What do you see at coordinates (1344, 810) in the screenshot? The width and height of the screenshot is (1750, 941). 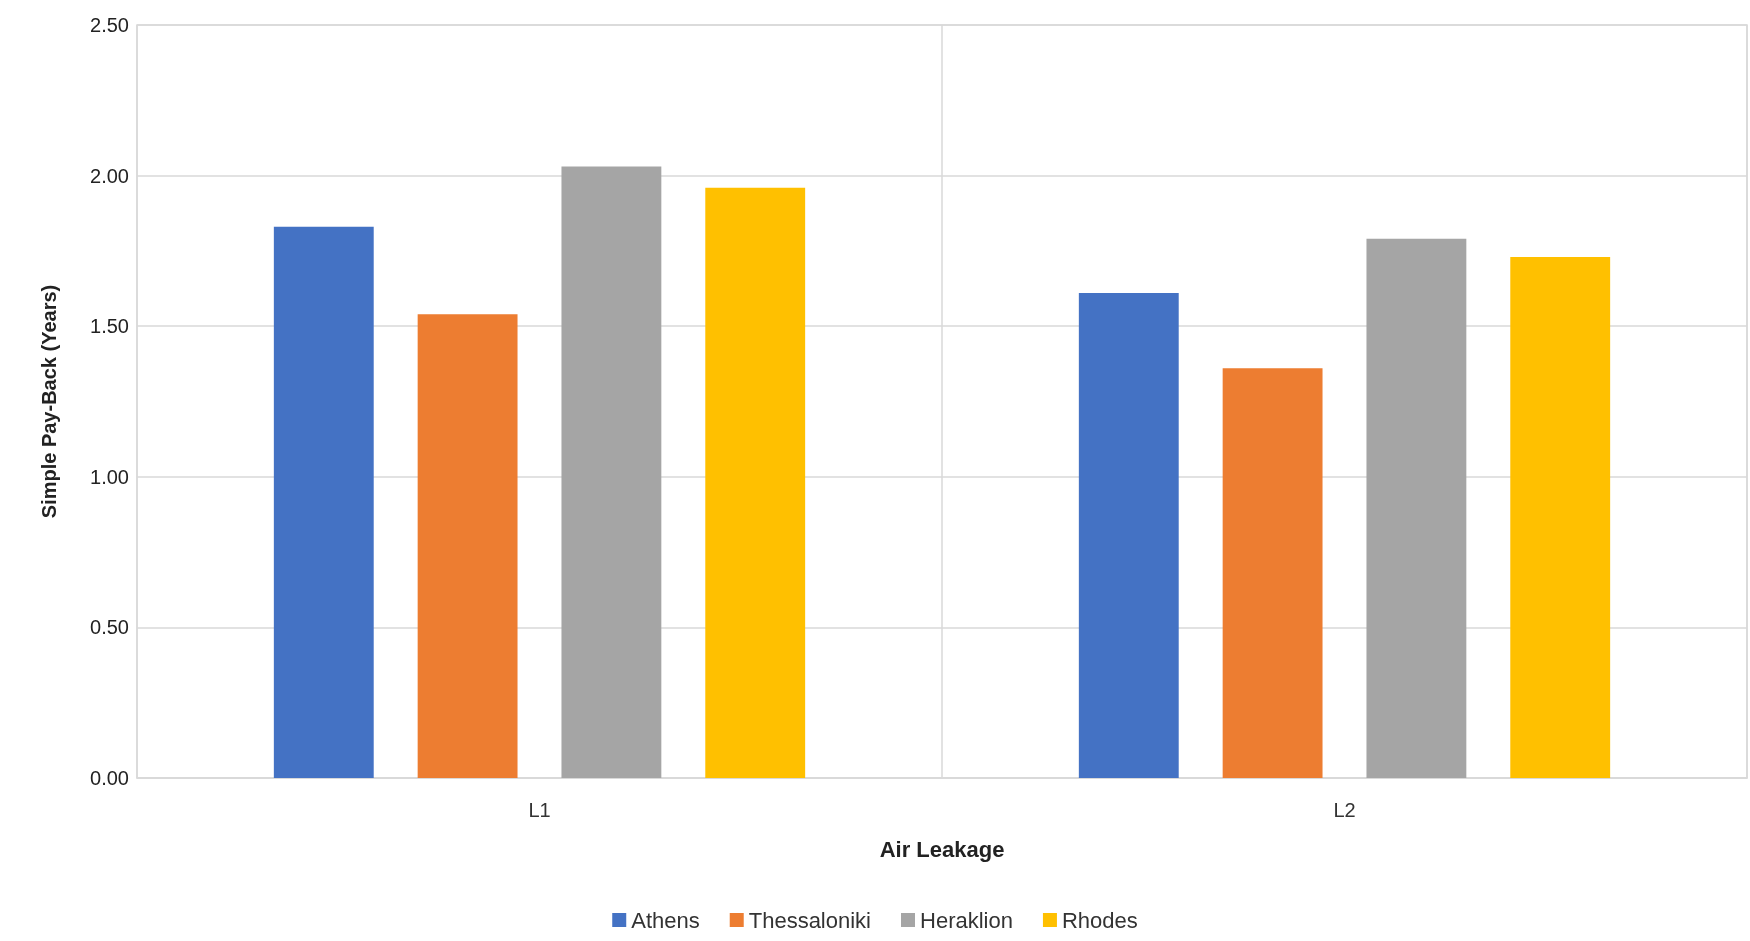 I see `x-tick-label: L2` at bounding box center [1344, 810].